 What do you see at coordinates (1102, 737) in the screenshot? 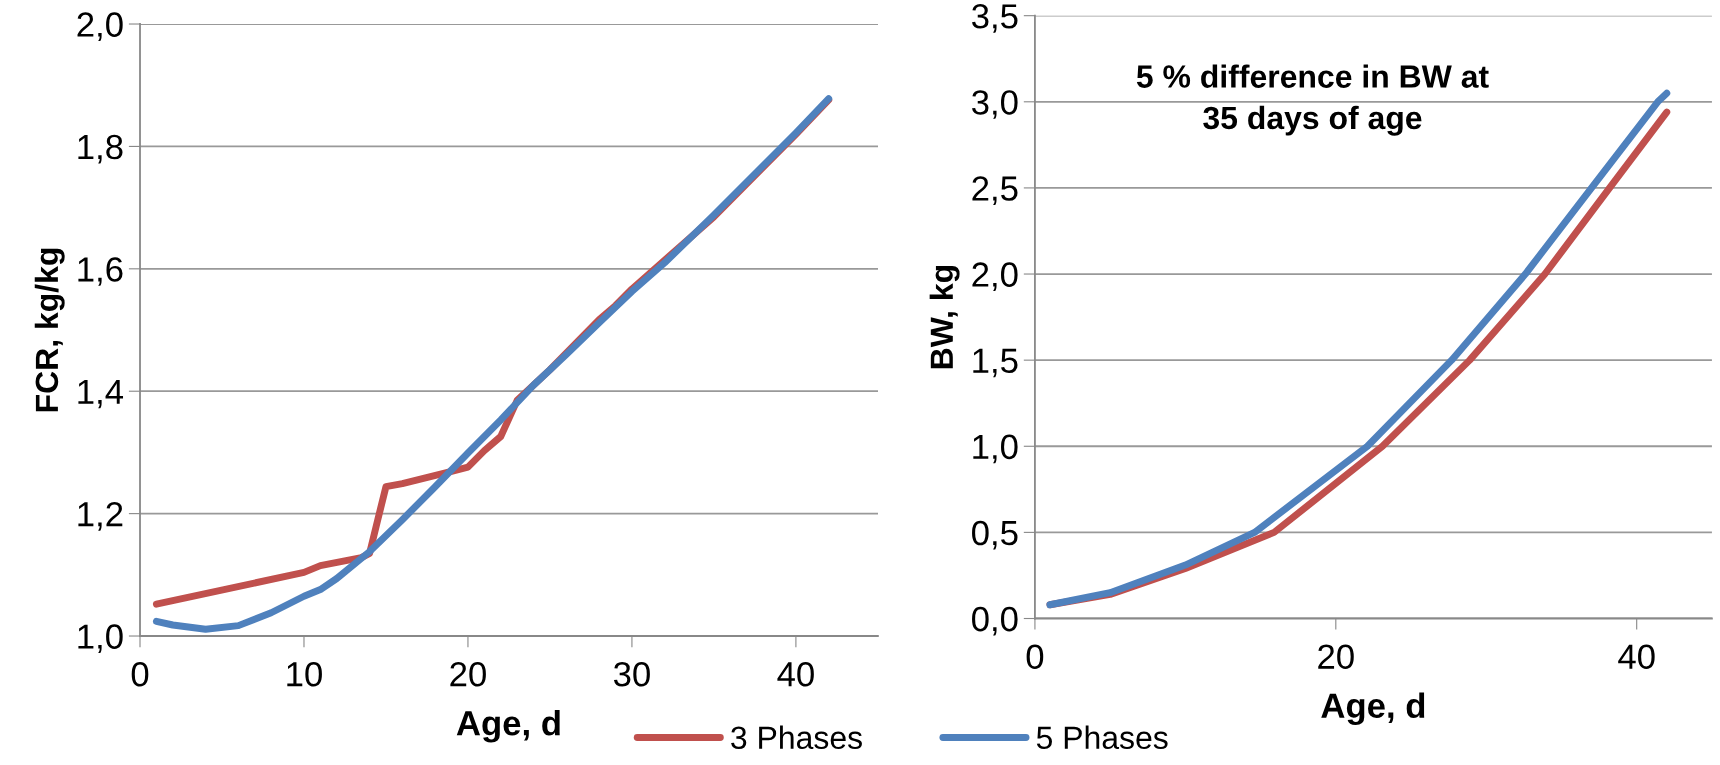
I see `legend-label: 5 Phases` at bounding box center [1102, 737].